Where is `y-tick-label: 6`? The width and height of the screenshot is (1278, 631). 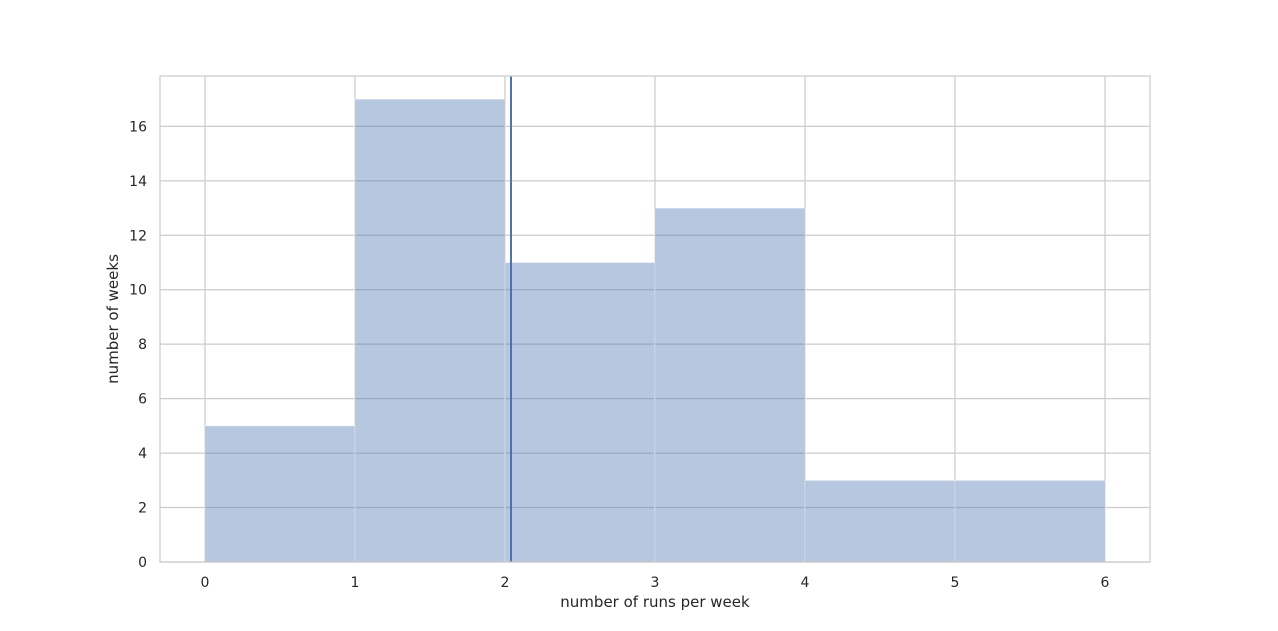 y-tick-label: 6 is located at coordinates (142, 400).